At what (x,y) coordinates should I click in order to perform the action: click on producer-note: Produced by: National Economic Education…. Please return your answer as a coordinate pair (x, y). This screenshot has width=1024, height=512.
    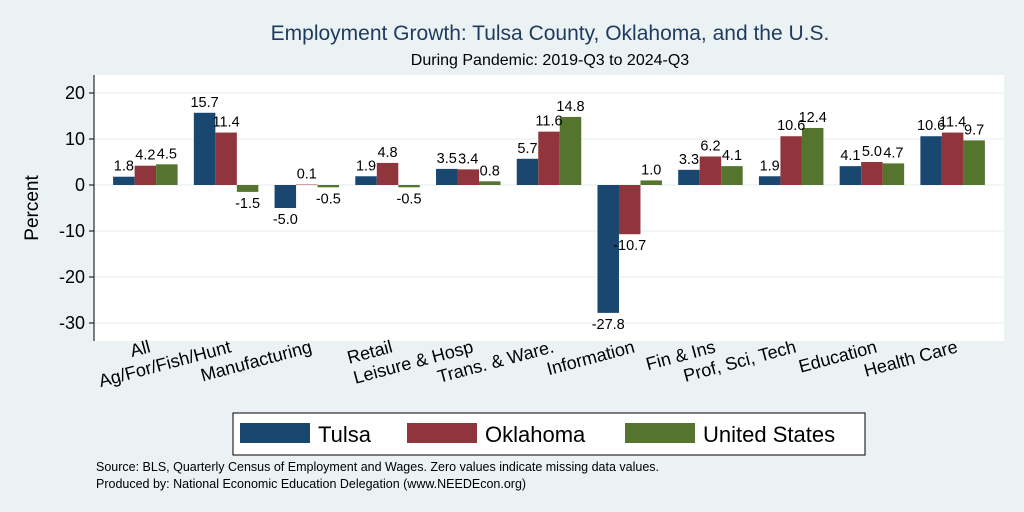
    Looking at the image, I should click on (311, 484).